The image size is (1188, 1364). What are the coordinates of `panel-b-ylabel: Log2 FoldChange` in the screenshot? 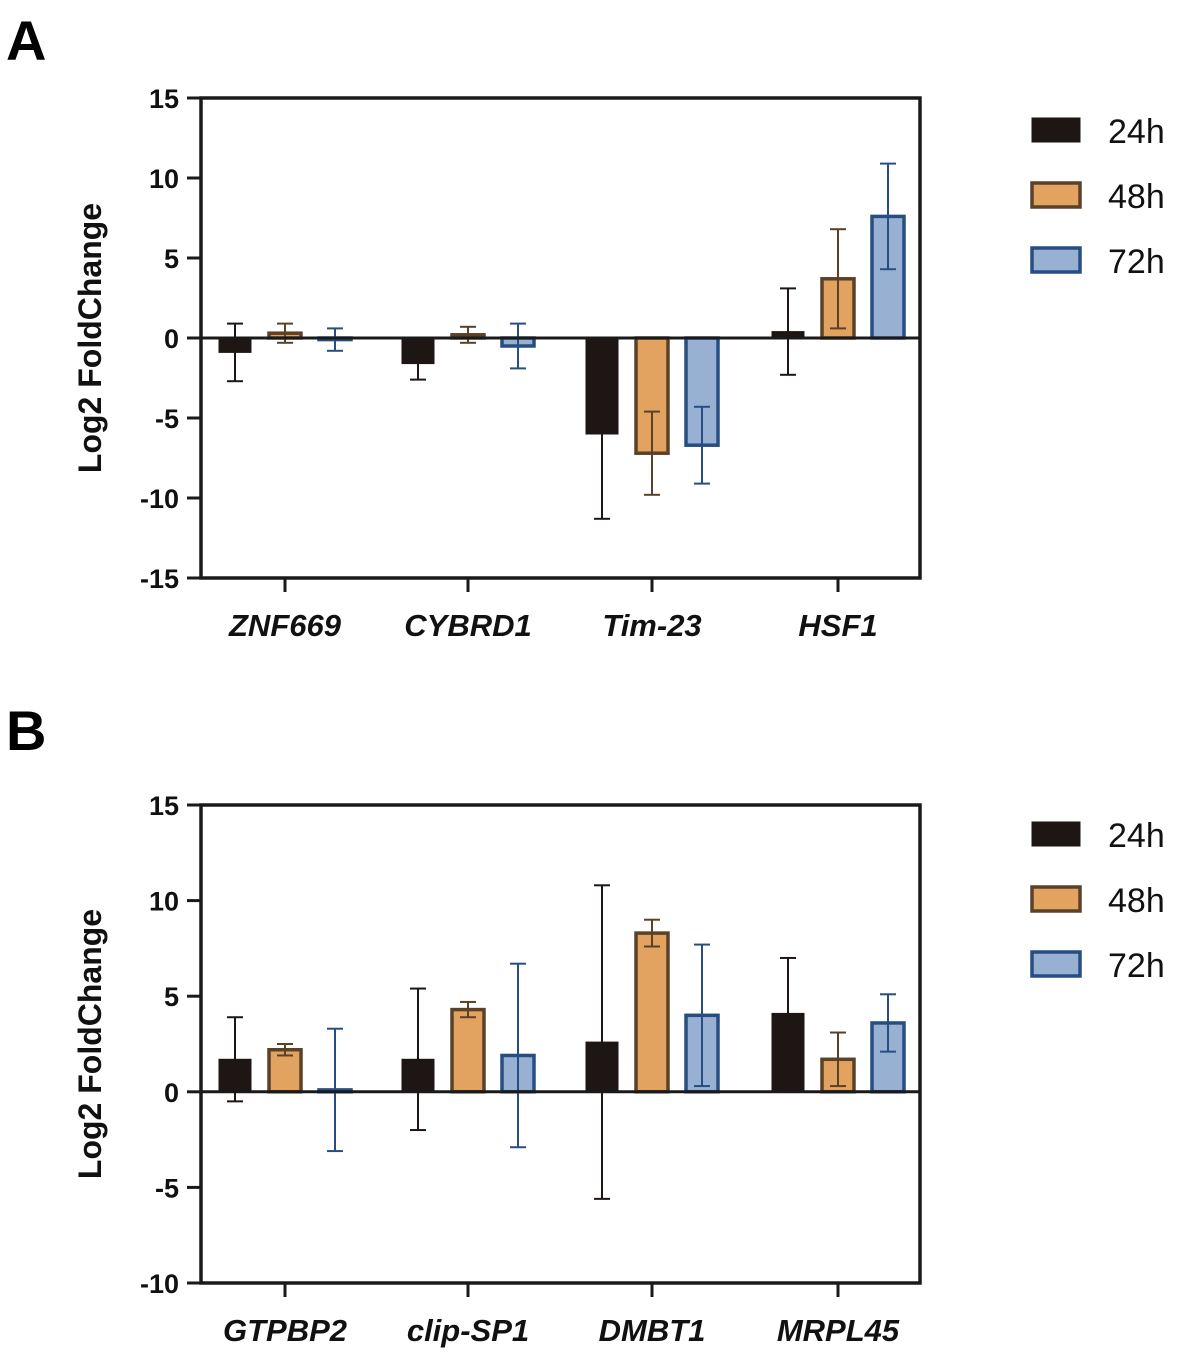 It's located at (90, 1044).